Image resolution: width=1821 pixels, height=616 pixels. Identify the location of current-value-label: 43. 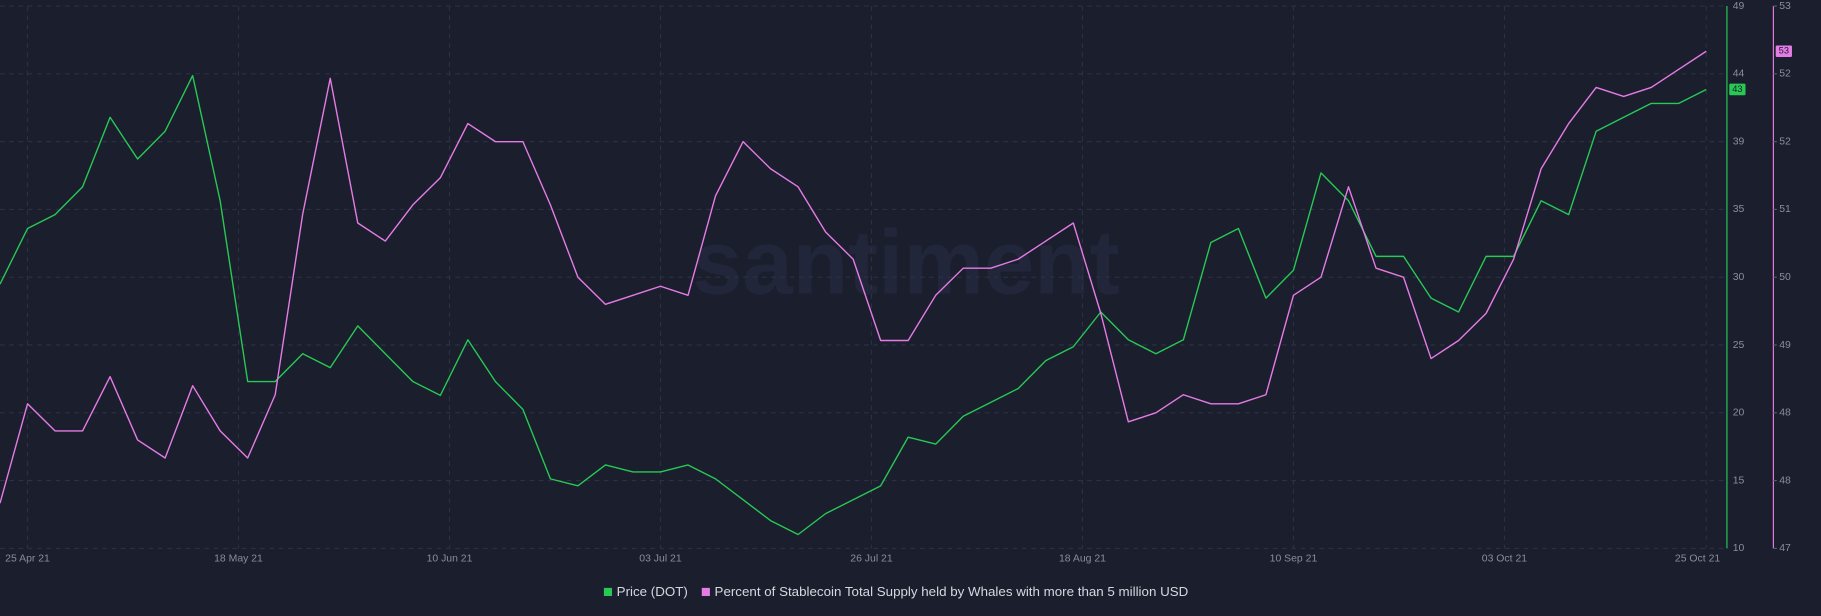
(1737, 89).